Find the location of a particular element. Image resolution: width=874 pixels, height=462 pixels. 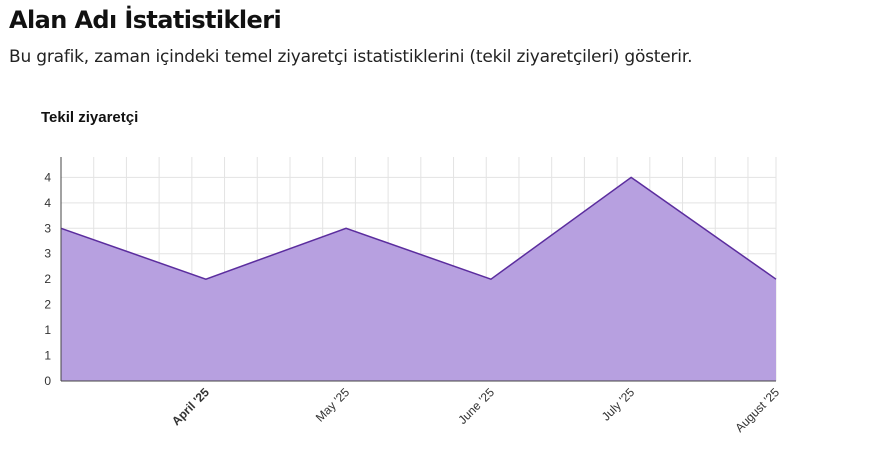

x-tick-label: July '25 is located at coordinates (618, 404).